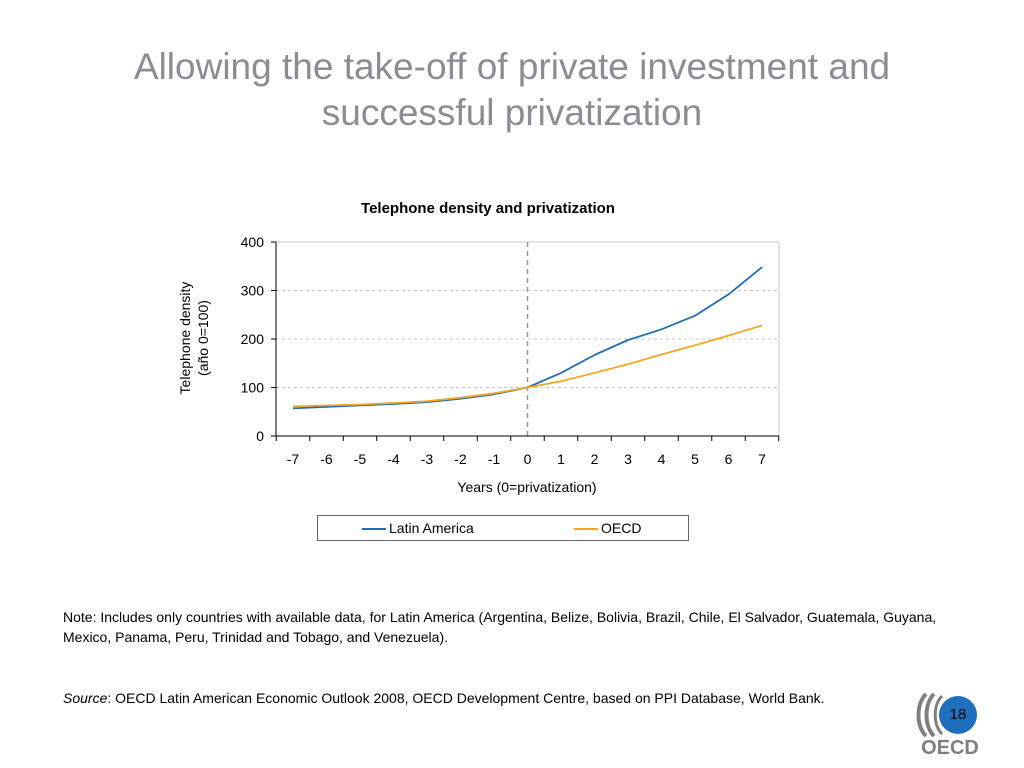 The height and width of the screenshot is (768, 1024). I want to click on oecd-logo: OECD, so click(947, 725).